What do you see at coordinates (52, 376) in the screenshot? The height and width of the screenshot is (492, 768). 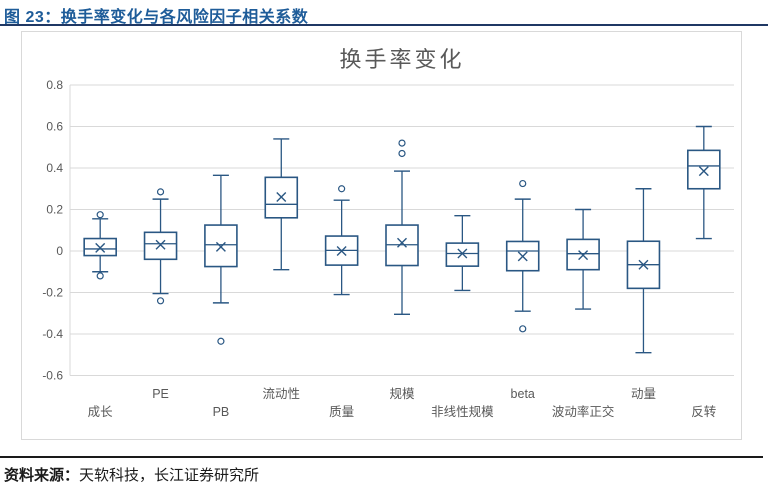 I see `y-tick-label: -0.6` at bounding box center [52, 376].